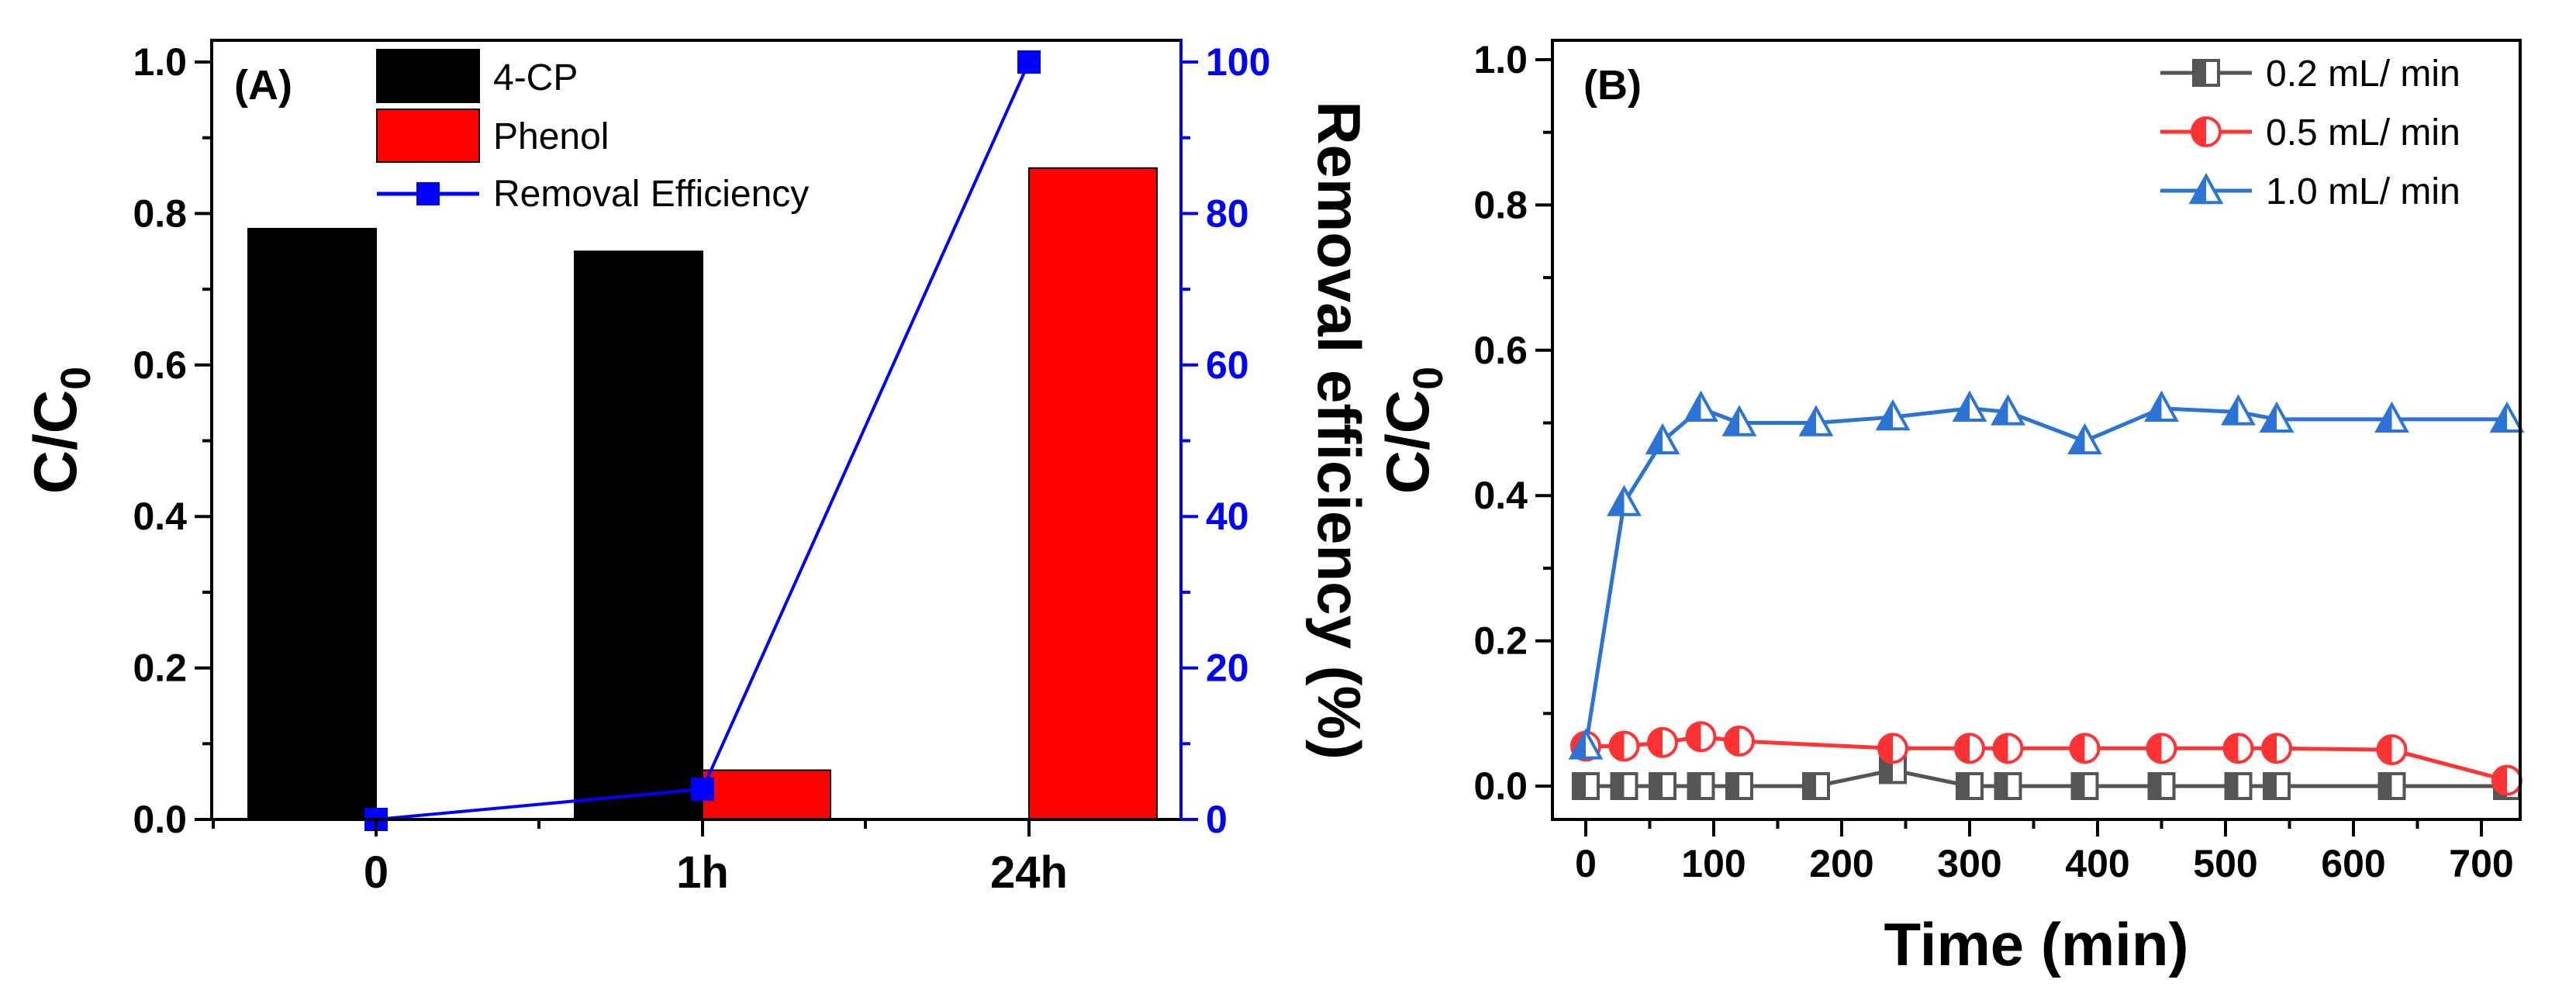 The height and width of the screenshot is (990, 2576). I want to click on bar-phenol-24h, so click(1093, 493).